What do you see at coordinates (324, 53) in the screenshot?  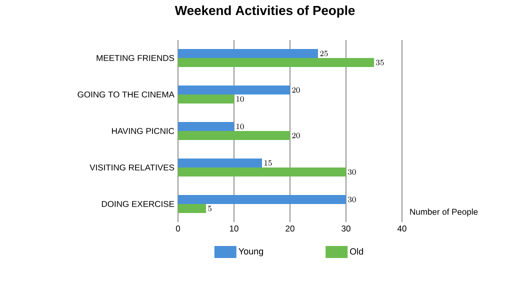 I see `data-label: 25` at bounding box center [324, 53].